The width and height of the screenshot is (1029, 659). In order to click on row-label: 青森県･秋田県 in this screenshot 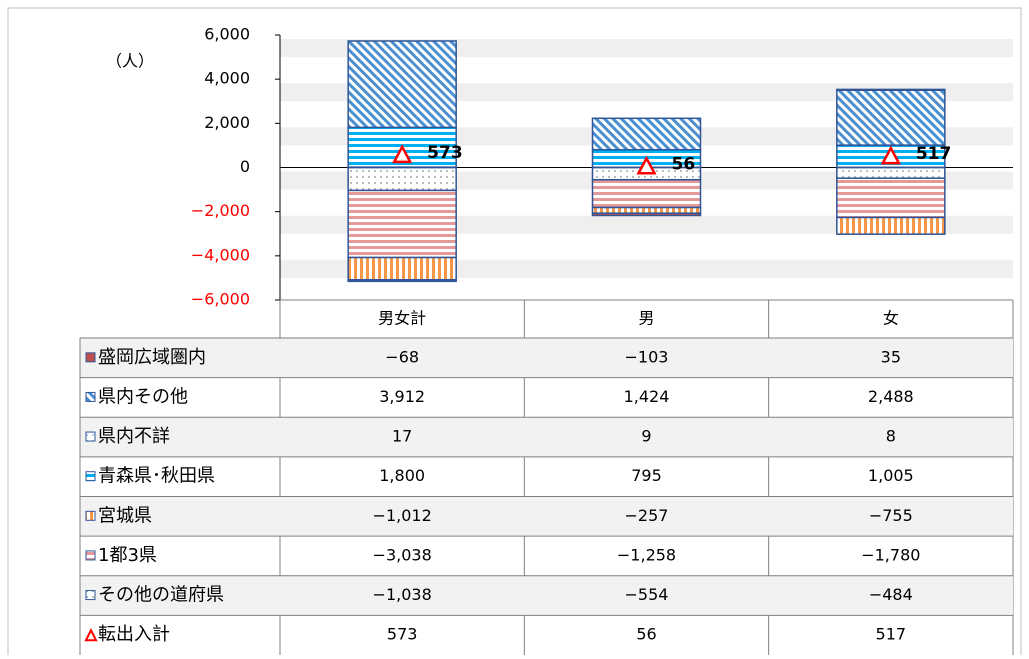, I will do `click(156, 476)`.